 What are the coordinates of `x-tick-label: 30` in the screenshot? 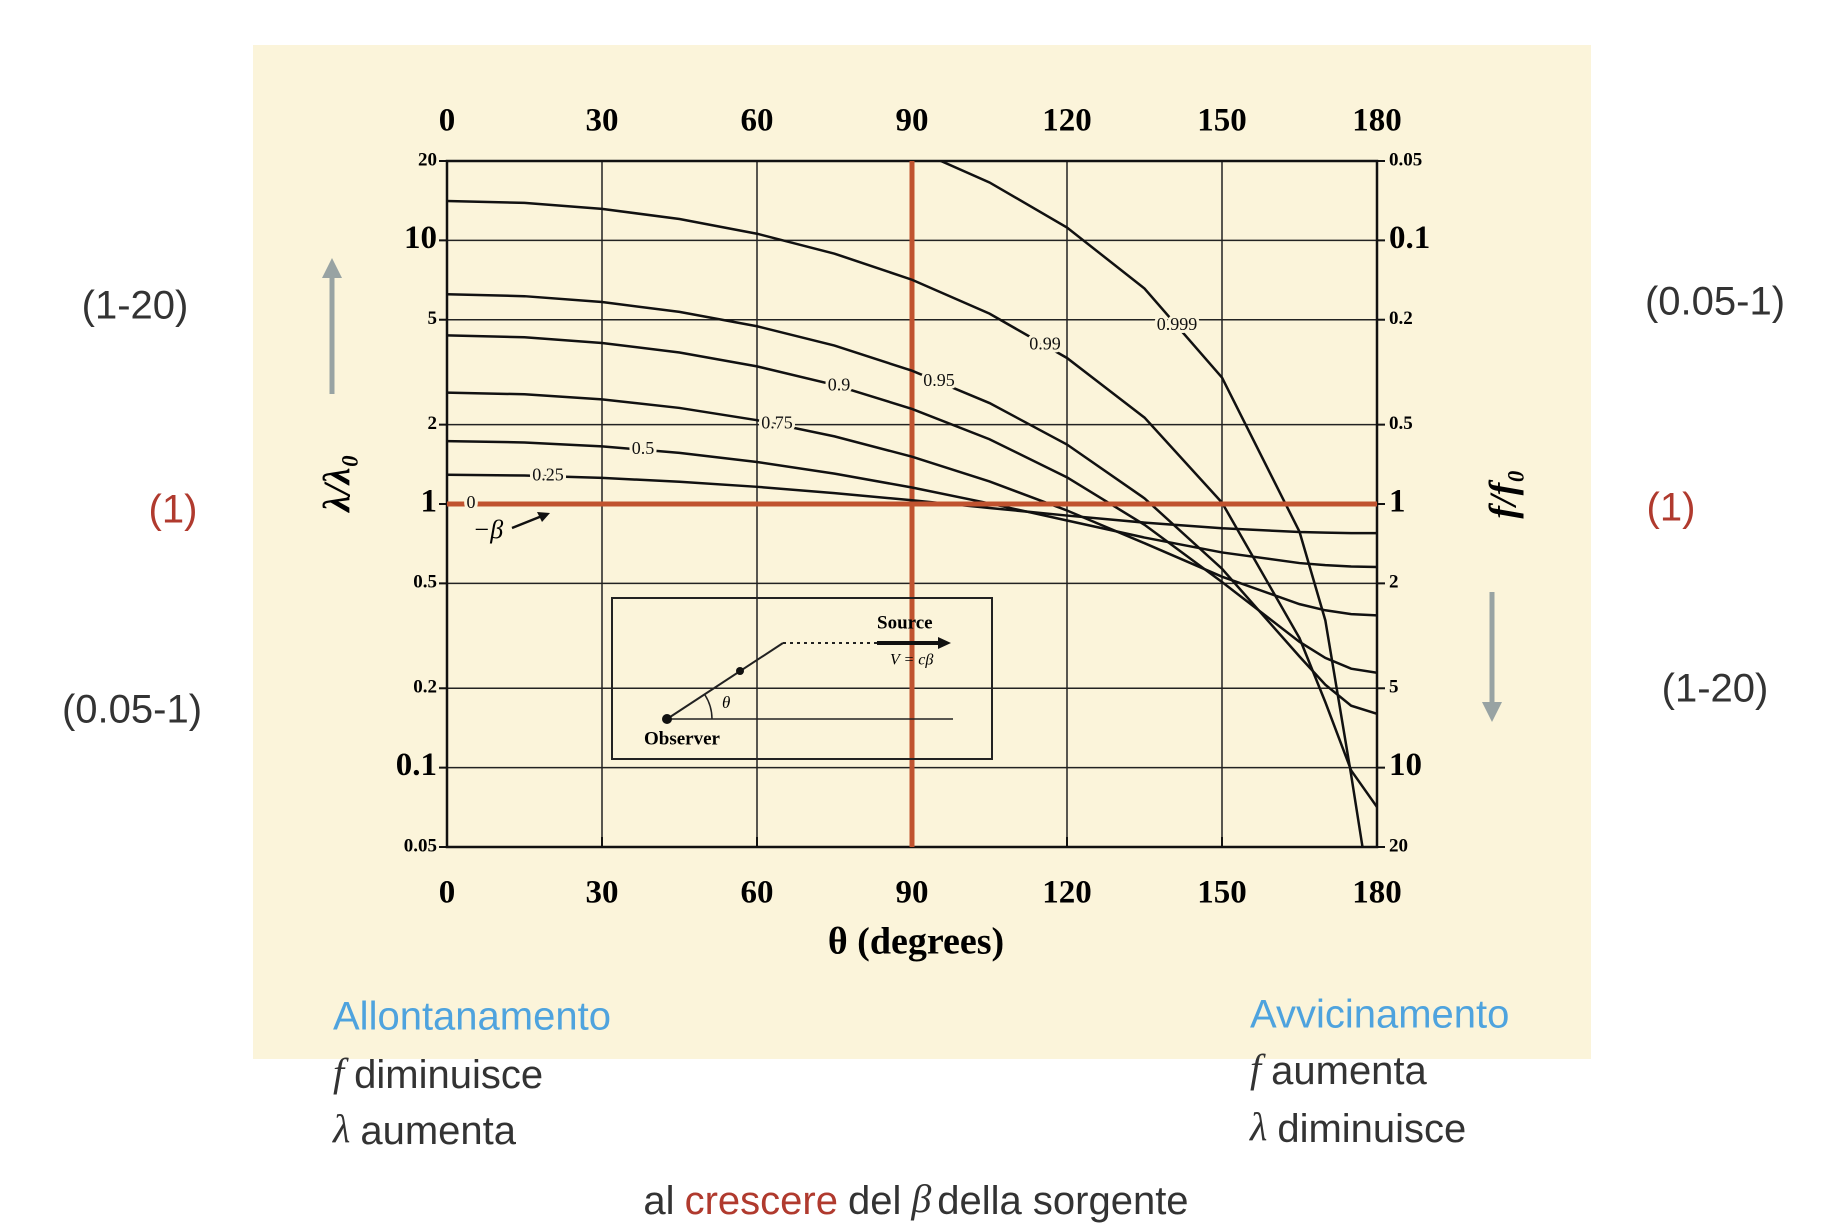 It's located at (602, 893).